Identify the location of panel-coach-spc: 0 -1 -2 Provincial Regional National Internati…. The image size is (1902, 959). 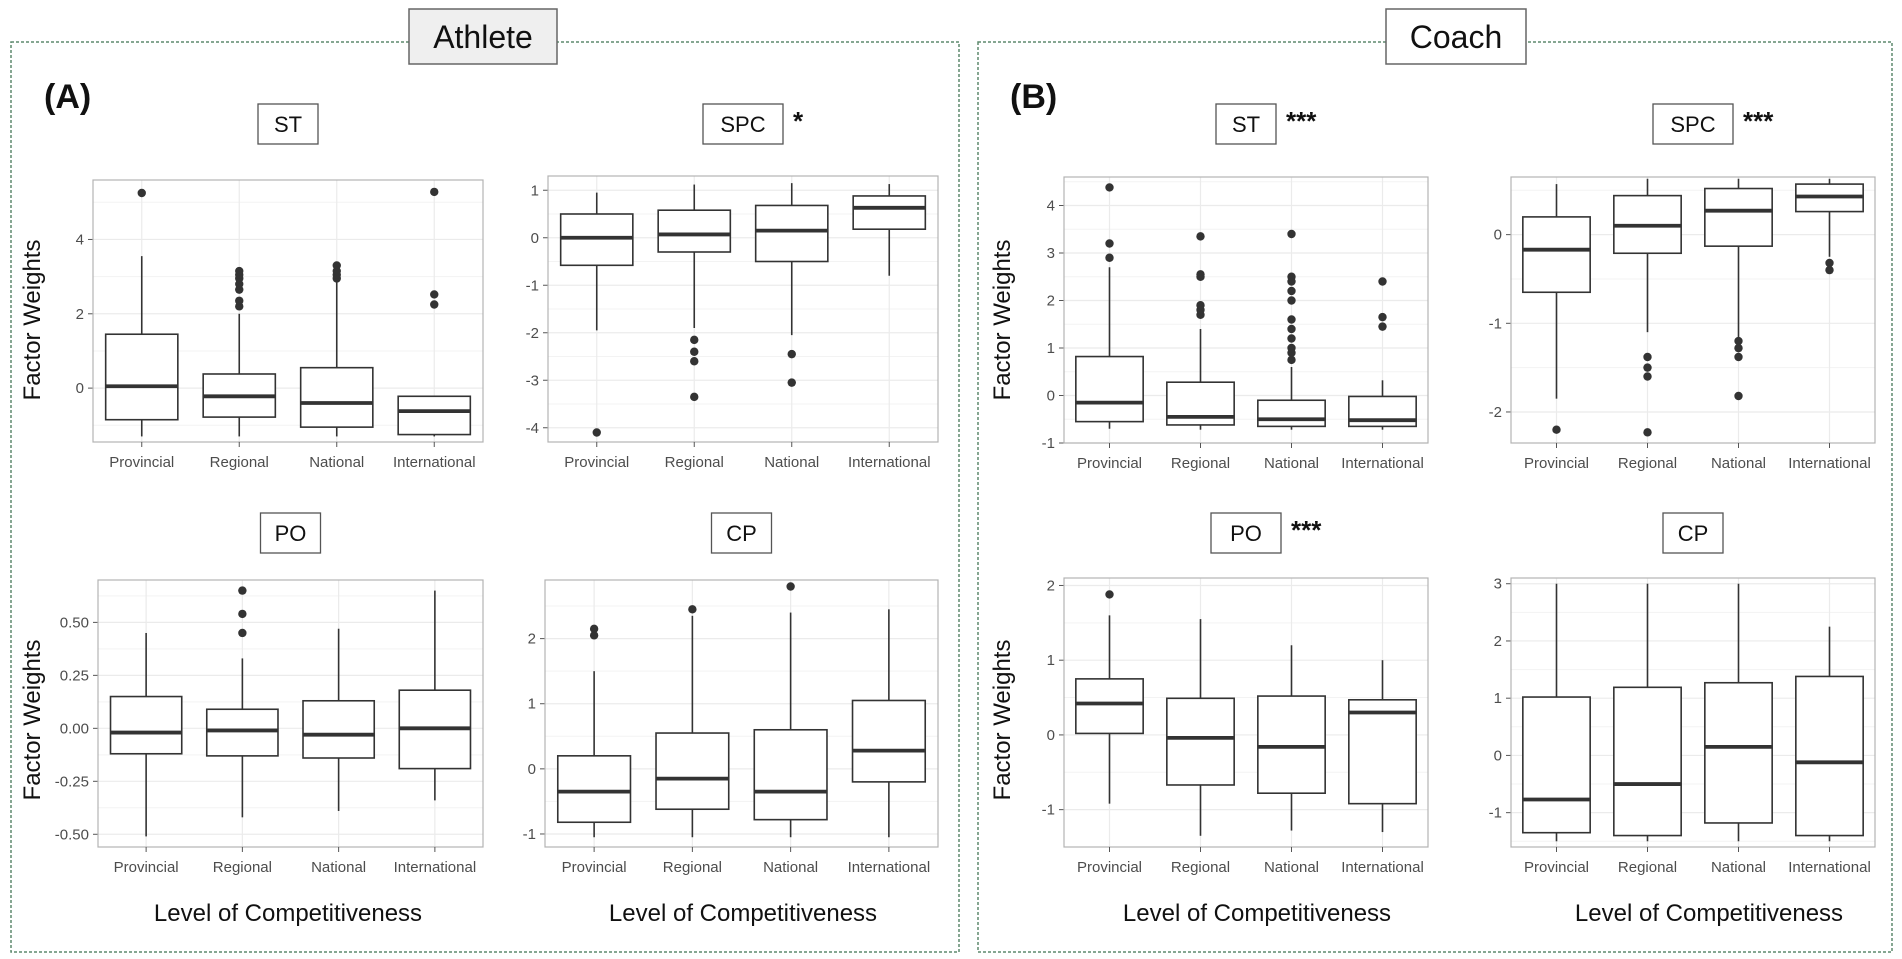
(1682, 287).